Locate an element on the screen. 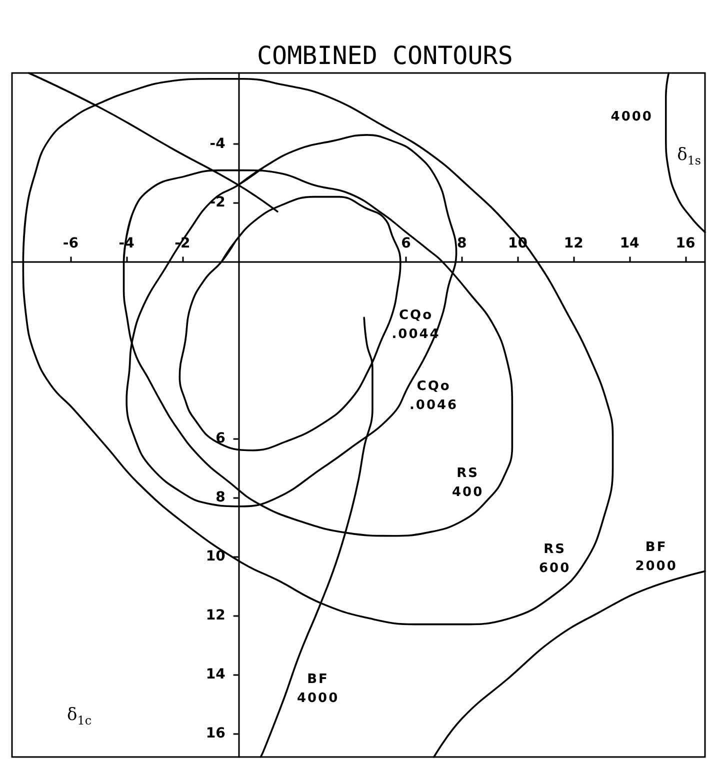  x-tick-label: 8 is located at coordinates (462, 244).